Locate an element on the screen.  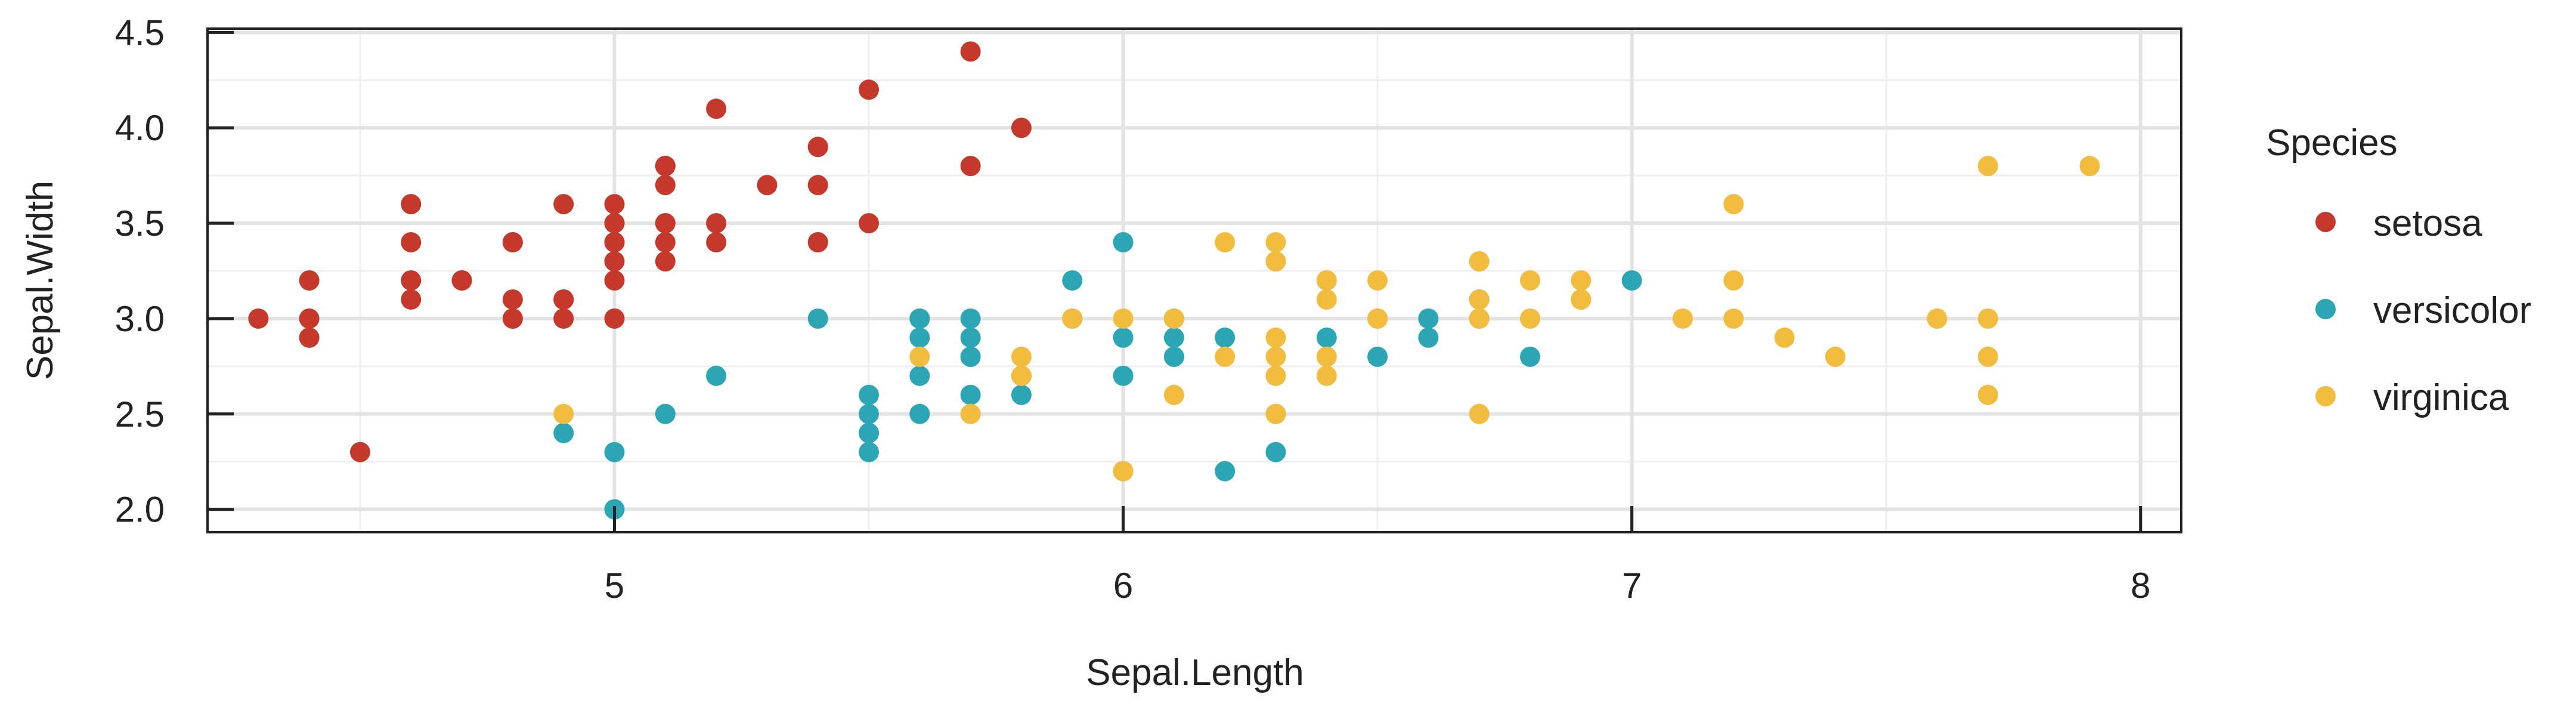
y-tick-label: 3.0 is located at coordinates (140, 319).